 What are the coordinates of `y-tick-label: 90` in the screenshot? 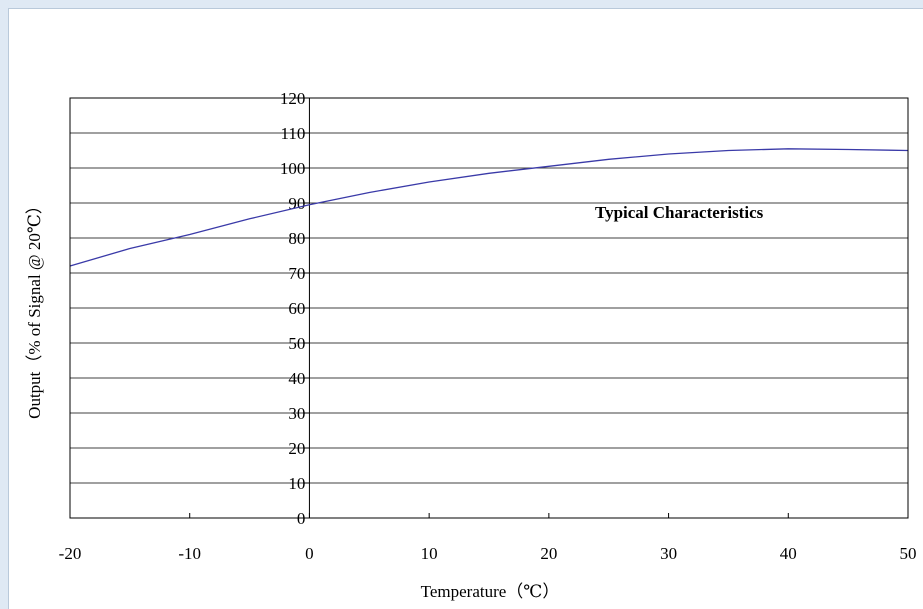 It's located at (296, 203).